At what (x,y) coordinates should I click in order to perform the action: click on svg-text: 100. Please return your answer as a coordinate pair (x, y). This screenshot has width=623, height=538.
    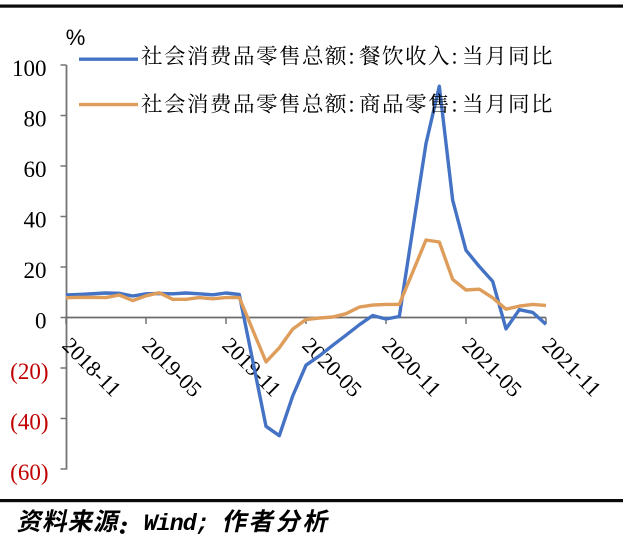
    Looking at the image, I should click on (29, 68).